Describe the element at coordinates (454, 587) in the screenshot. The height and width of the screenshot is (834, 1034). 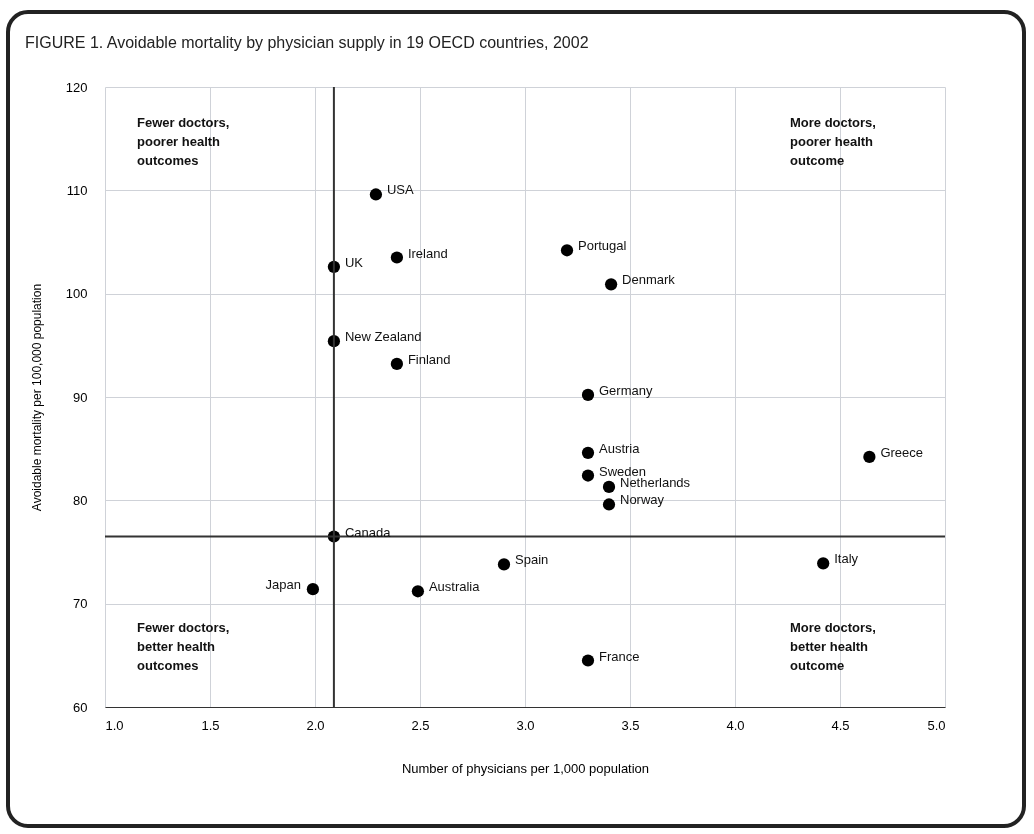
I see `annotation: Australia` at that location.